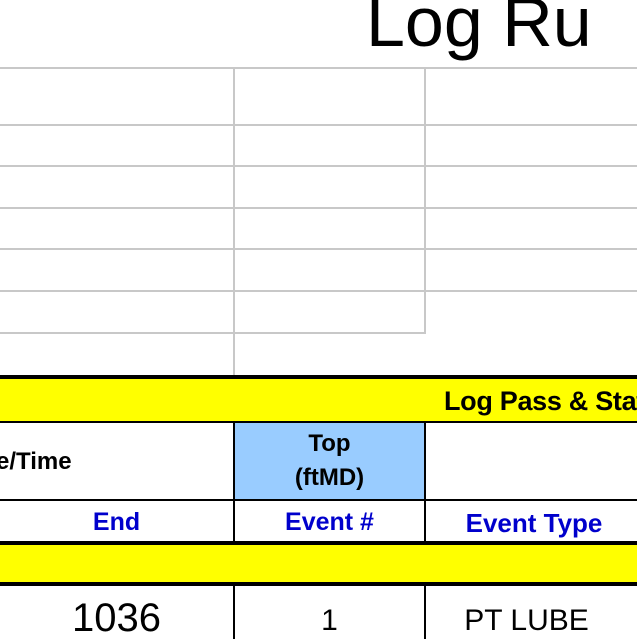 The height and width of the screenshot is (639, 637). What do you see at coordinates (329, 477) in the screenshot?
I see `header-top-line2: (ftMD)` at bounding box center [329, 477].